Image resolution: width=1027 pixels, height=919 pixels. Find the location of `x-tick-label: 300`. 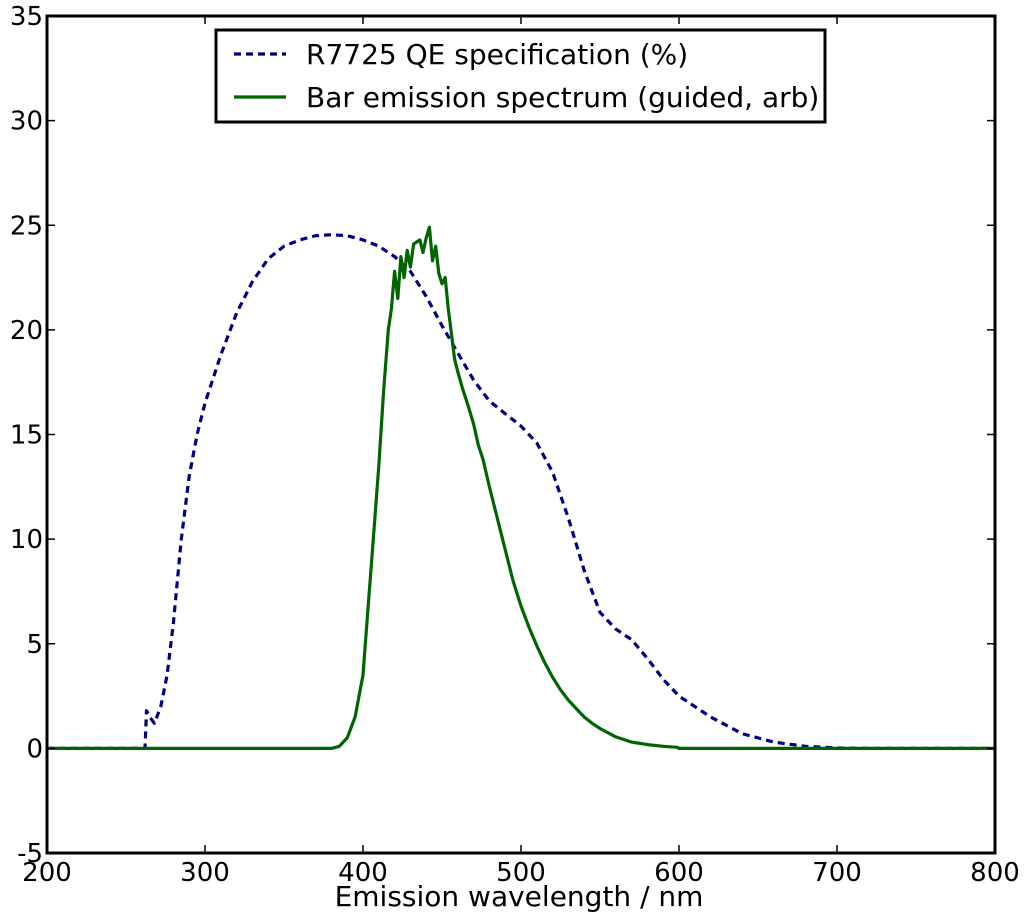

x-tick-label: 300 is located at coordinates (205, 873).